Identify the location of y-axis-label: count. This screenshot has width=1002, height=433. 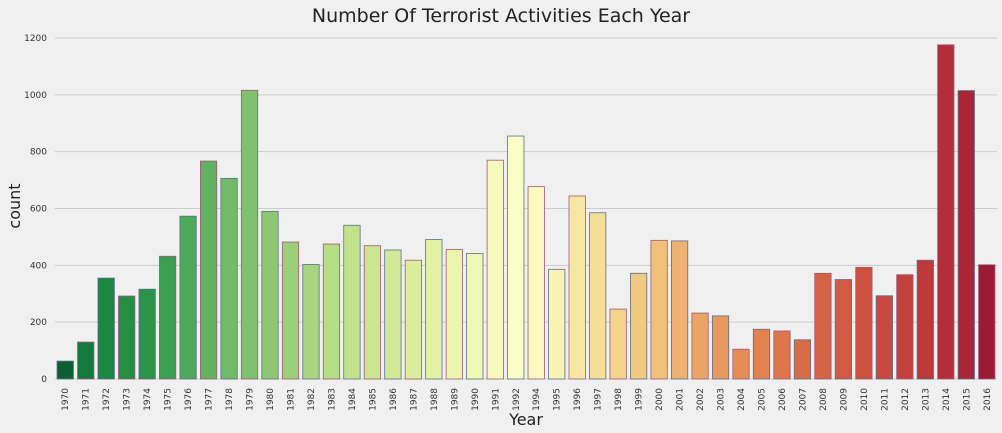
(14, 205).